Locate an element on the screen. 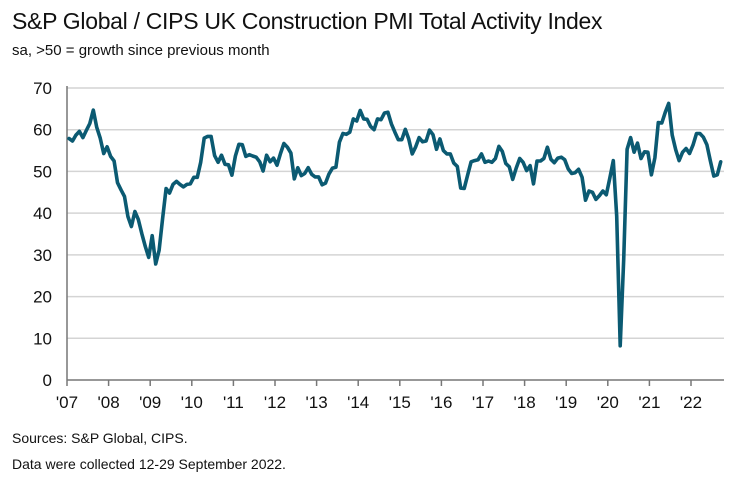  x-tick-label: '10 is located at coordinates (192, 402).